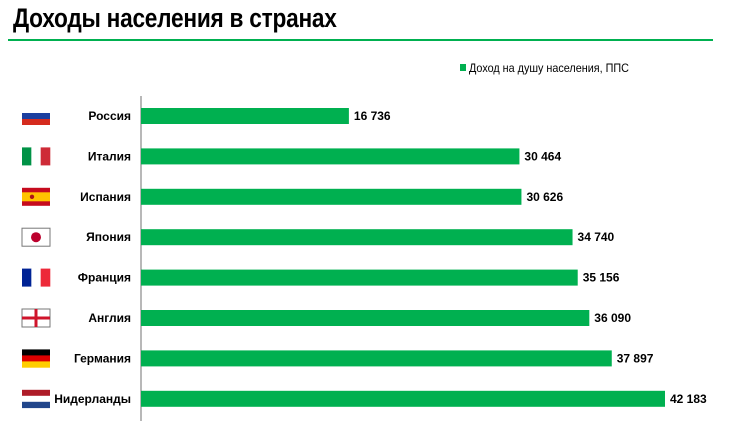  What do you see at coordinates (36, 116) in the screenshot?
I see `russia-flag-icon` at bounding box center [36, 116].